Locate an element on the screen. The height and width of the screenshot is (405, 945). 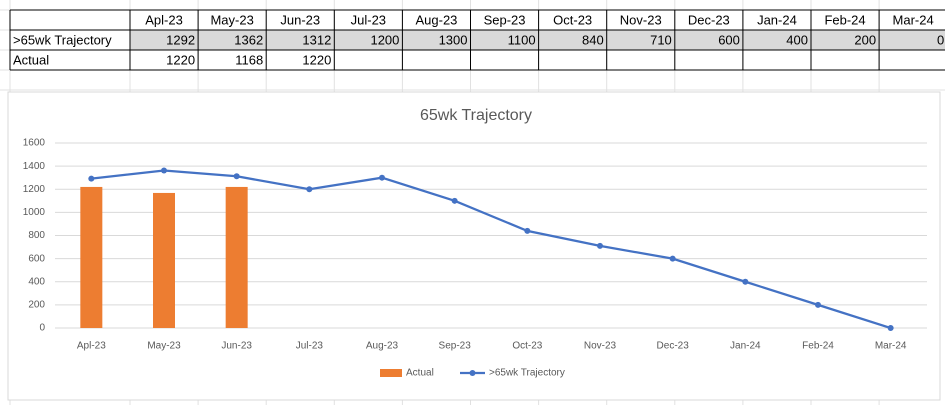
cell-value: 400 is located at coordinates (797, 39).